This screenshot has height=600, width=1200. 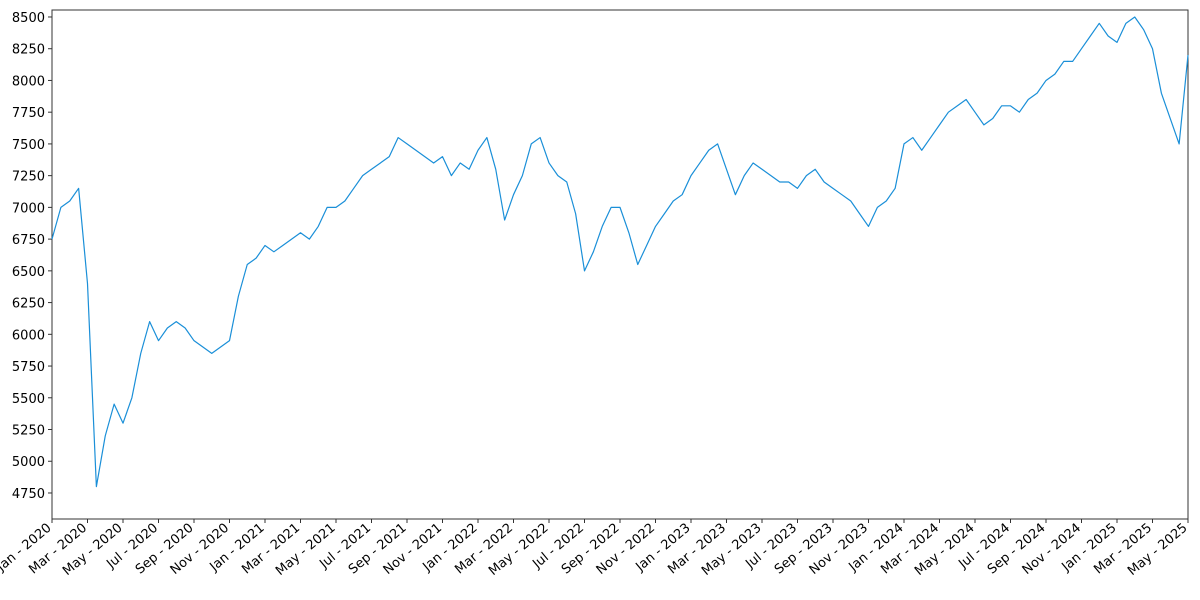 I want to click on y-tick-label: 8250, so click(x=28, y=50).